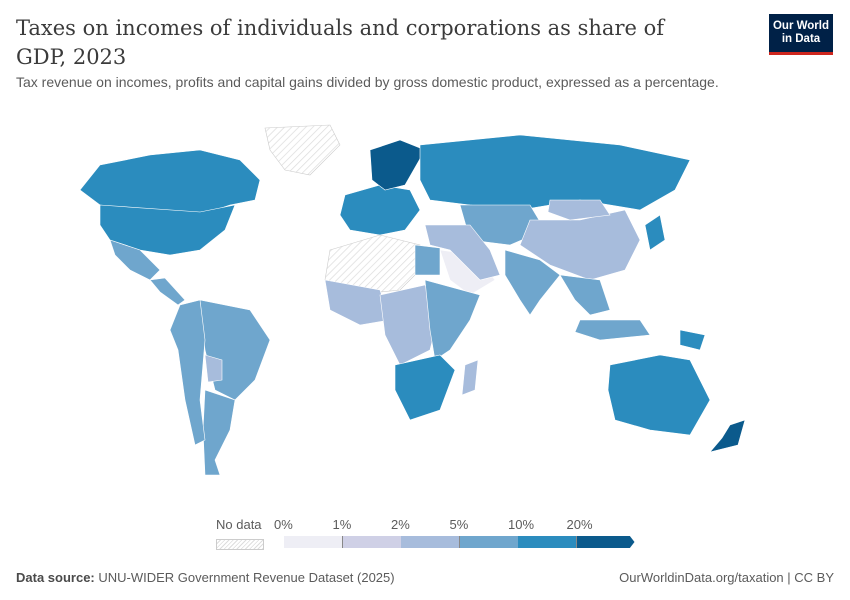  I want to click on legend-tick: 1%, so click(342, 524).